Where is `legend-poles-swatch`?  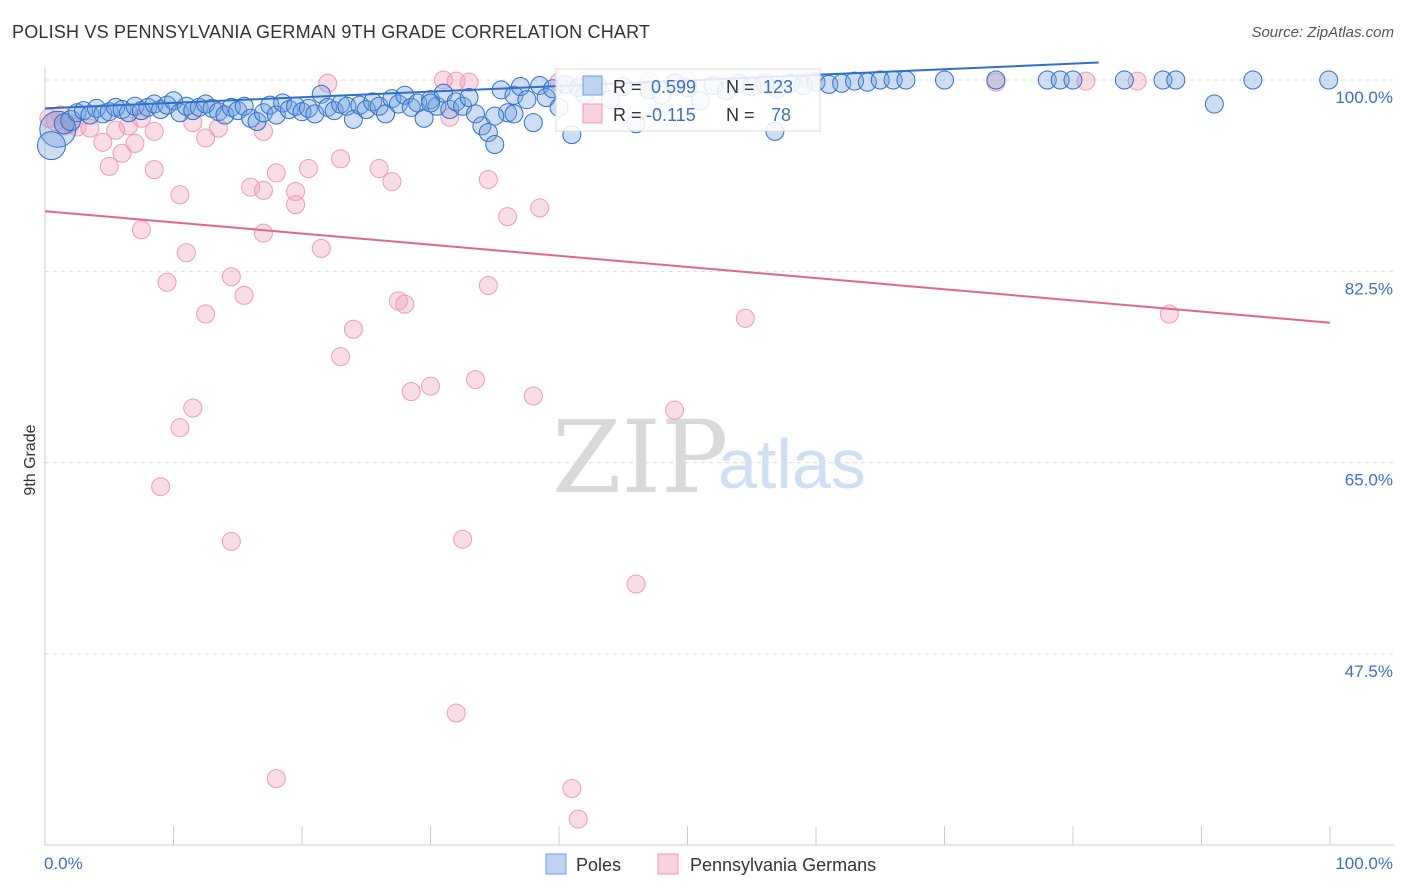
legend-poles-swatch is located at coordinates (556, 864).